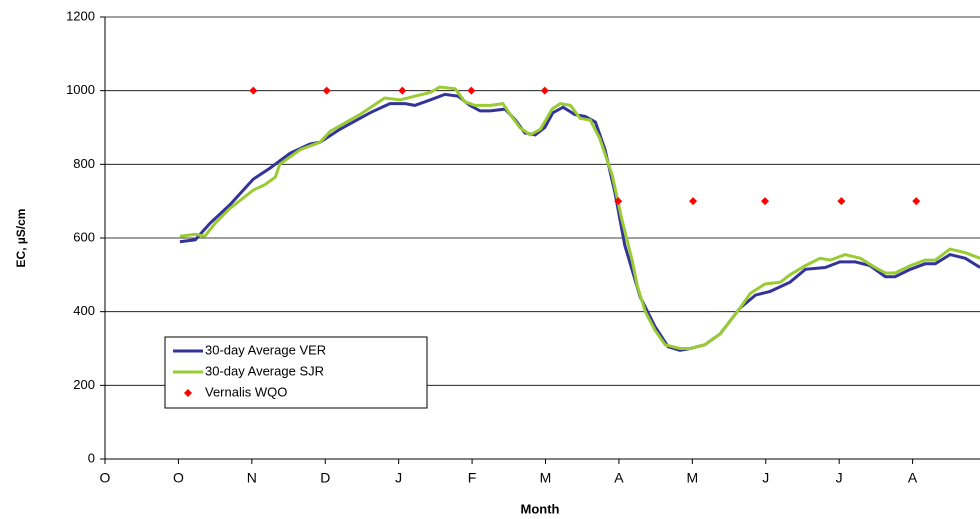  What do you see at coordinates (84, 310) in the screenshot?
I see `y-tick-label: 400` at bounding box center [84, 310].